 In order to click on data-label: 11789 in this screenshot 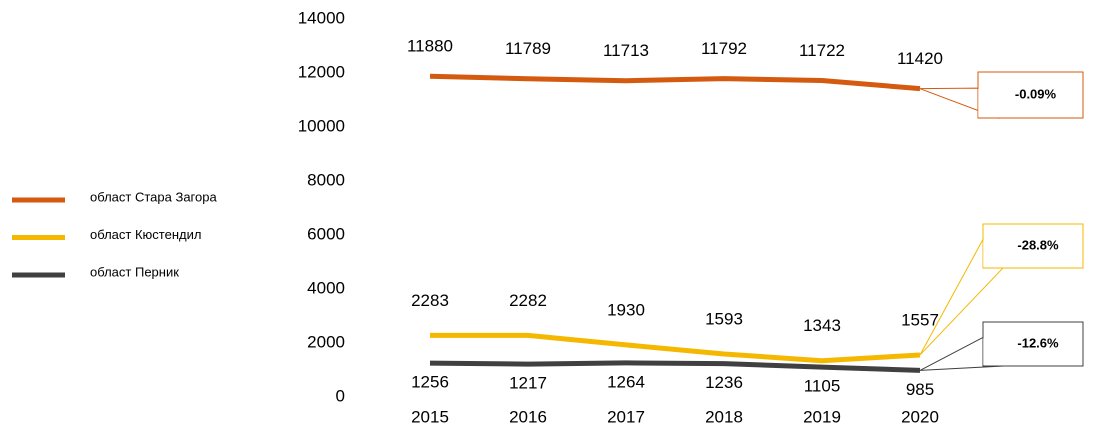, I will do `click(528, 48)`.